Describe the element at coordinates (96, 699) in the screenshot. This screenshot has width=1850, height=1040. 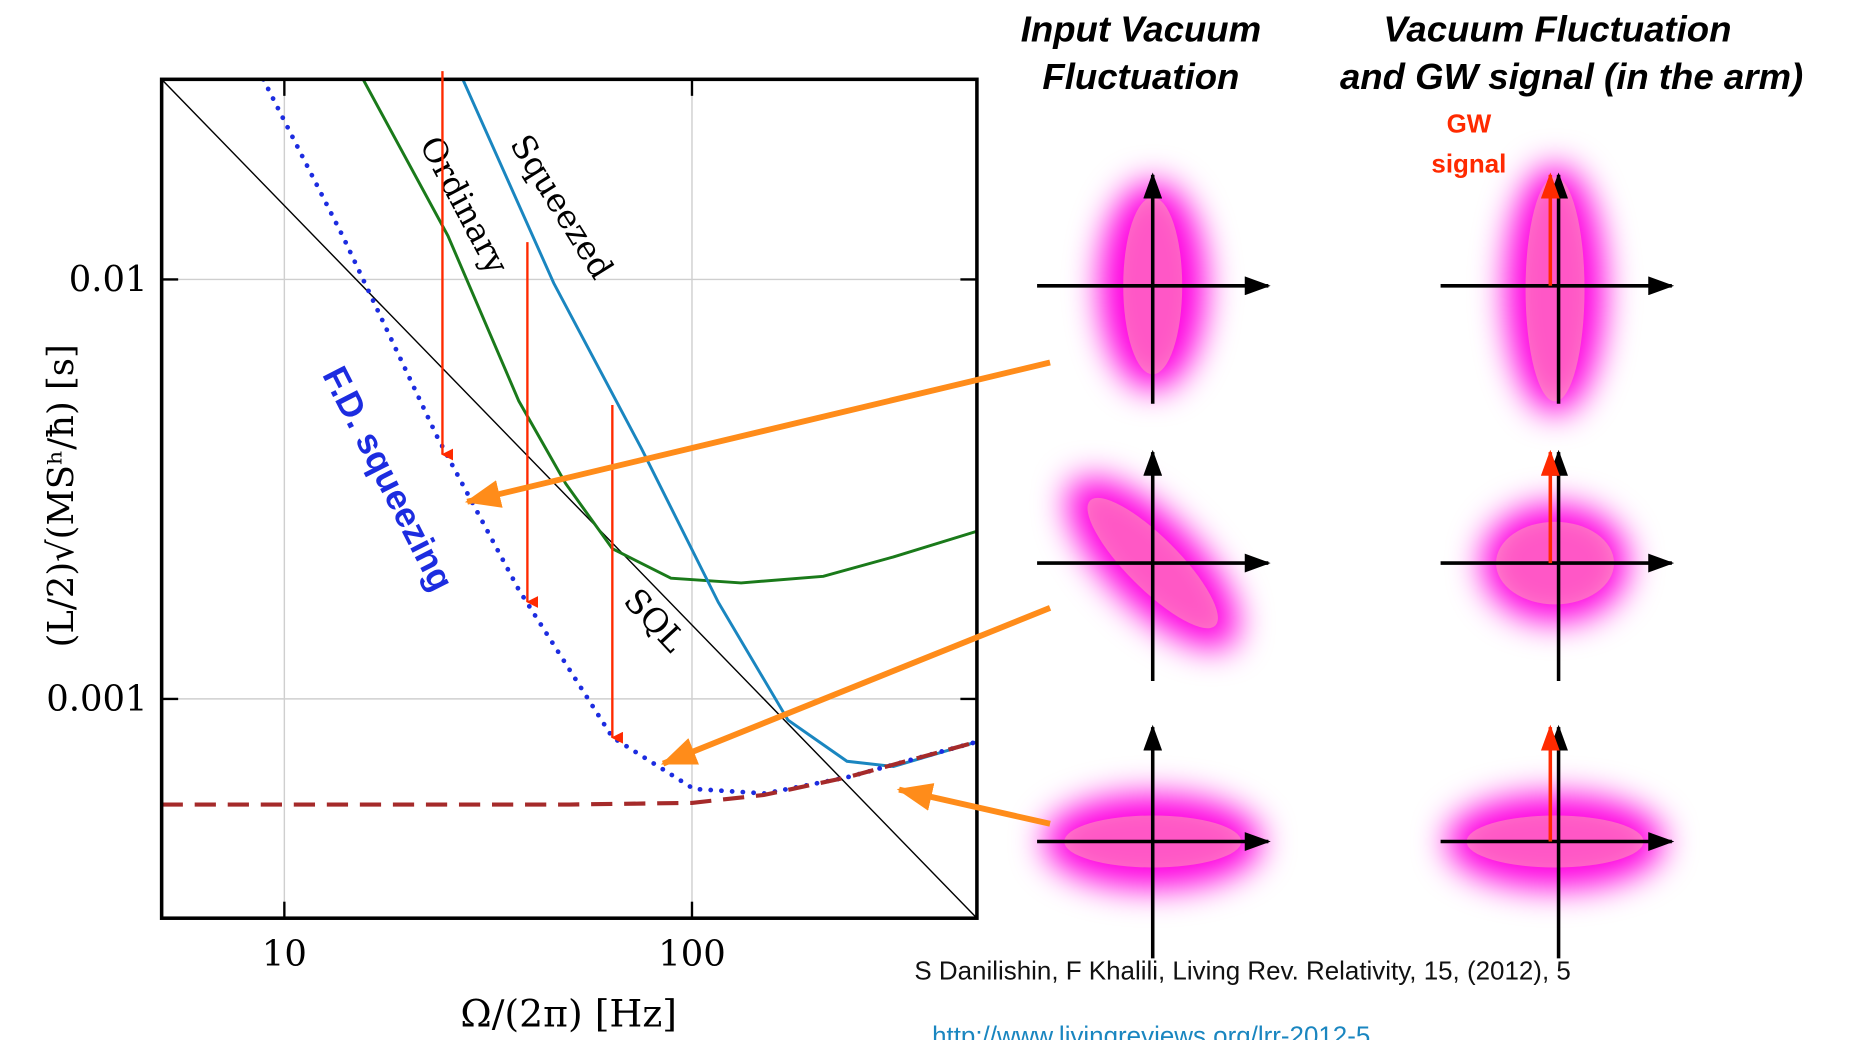
I see `y-tick-label: 0.001` at that location.